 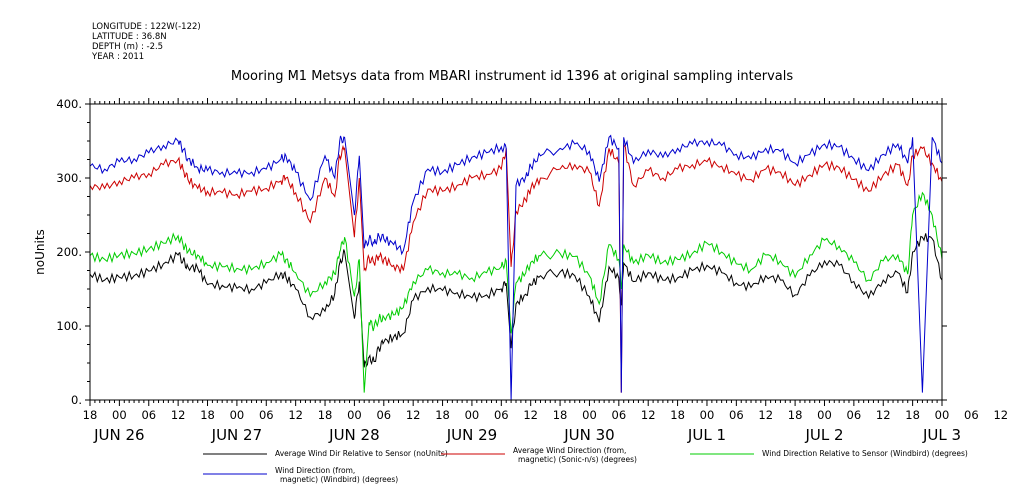 I want to click on x-day-label: JUN 26, so click(x=118, y=435).